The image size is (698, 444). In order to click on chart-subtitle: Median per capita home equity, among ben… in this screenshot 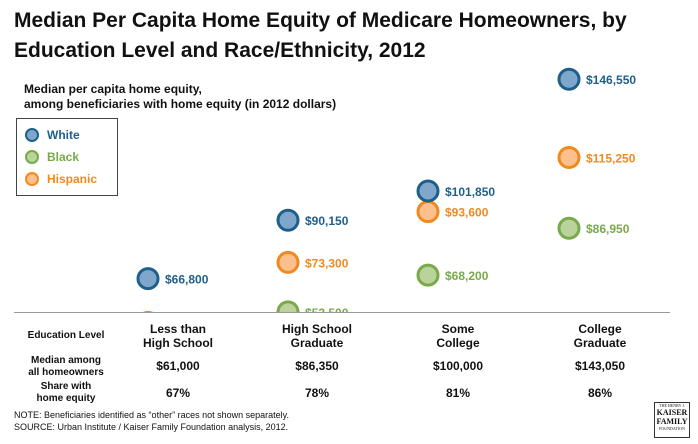, I will do `click(180, 97)`.